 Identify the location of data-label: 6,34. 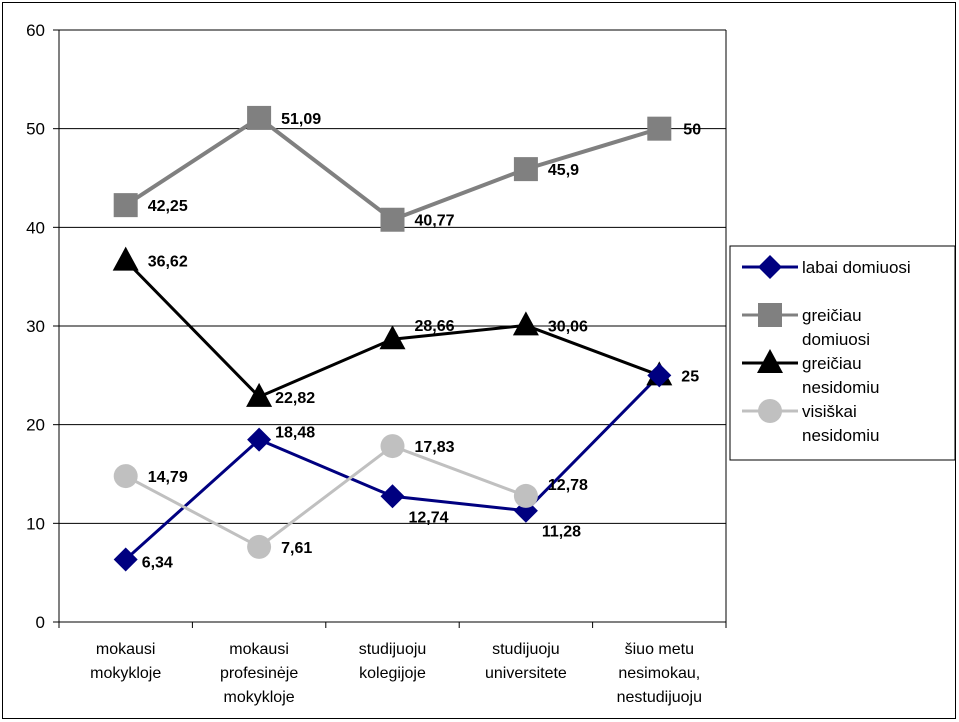
(157, 562).